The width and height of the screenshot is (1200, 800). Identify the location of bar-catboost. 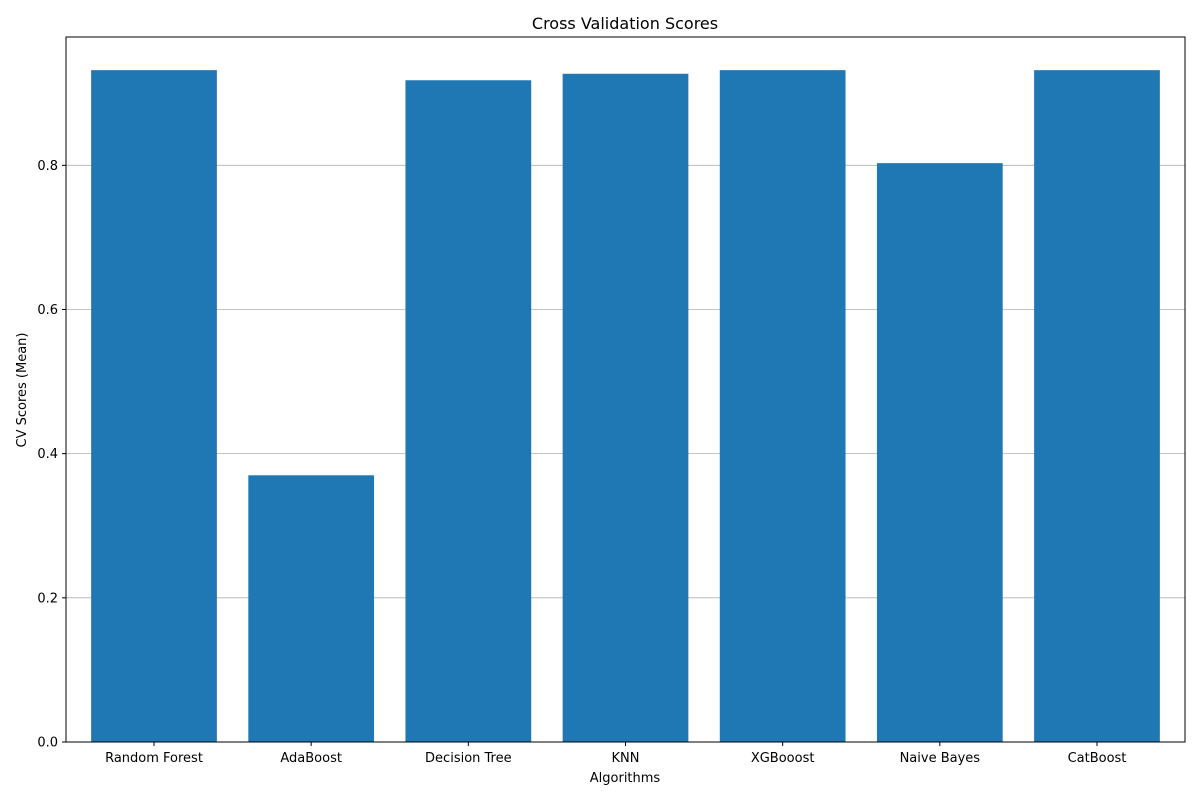
(1097, 406).